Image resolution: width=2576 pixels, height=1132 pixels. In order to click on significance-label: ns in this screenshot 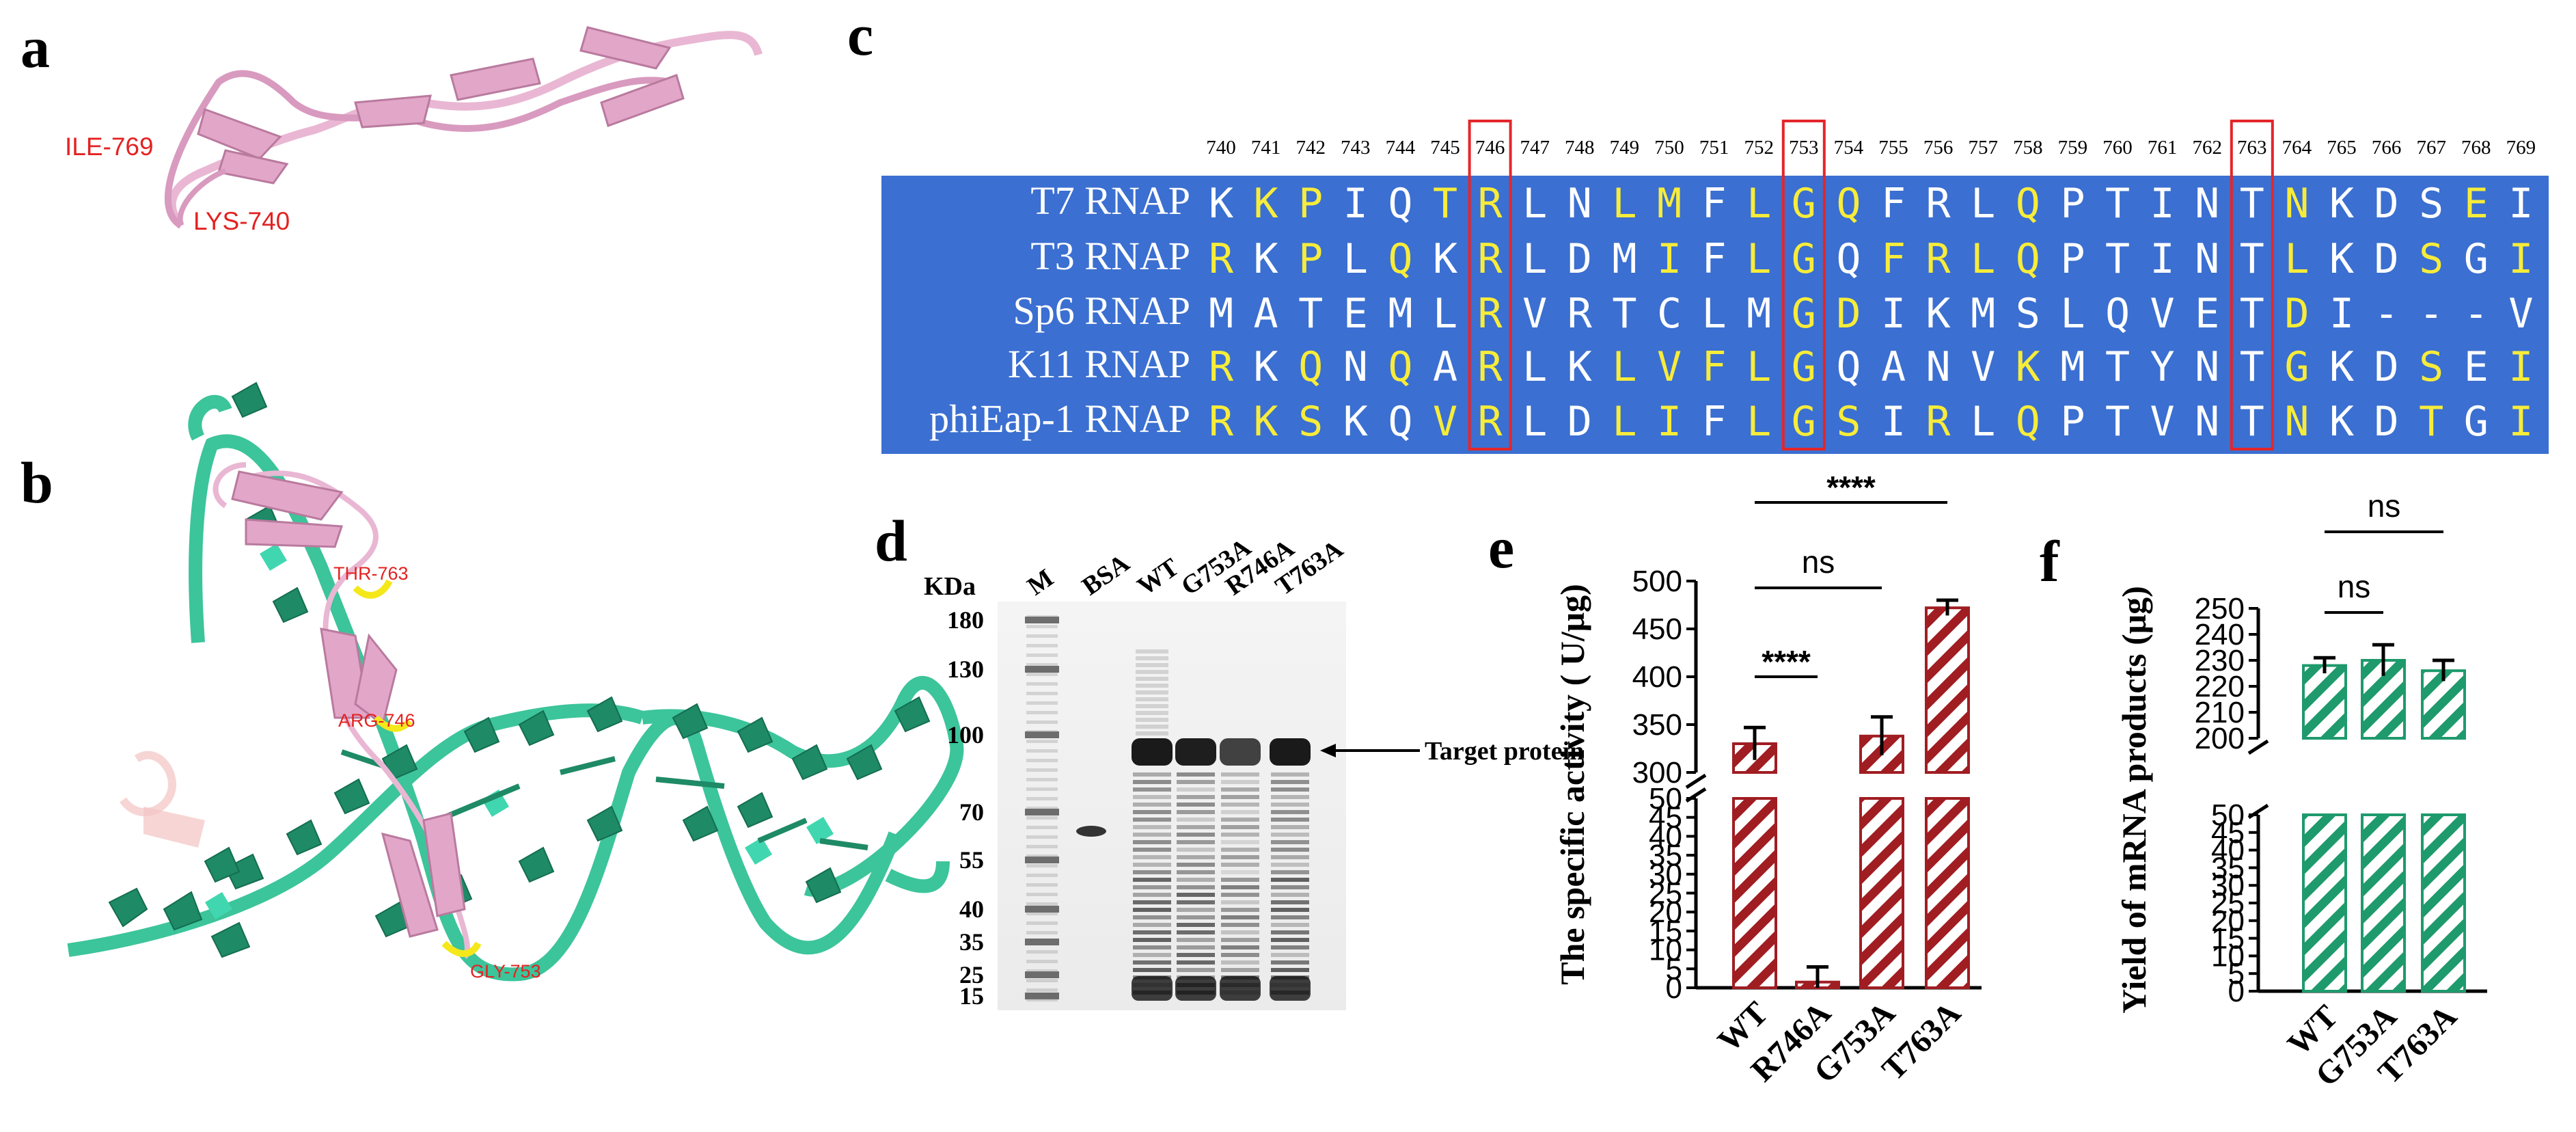, I will do `click(2354, 586)`.